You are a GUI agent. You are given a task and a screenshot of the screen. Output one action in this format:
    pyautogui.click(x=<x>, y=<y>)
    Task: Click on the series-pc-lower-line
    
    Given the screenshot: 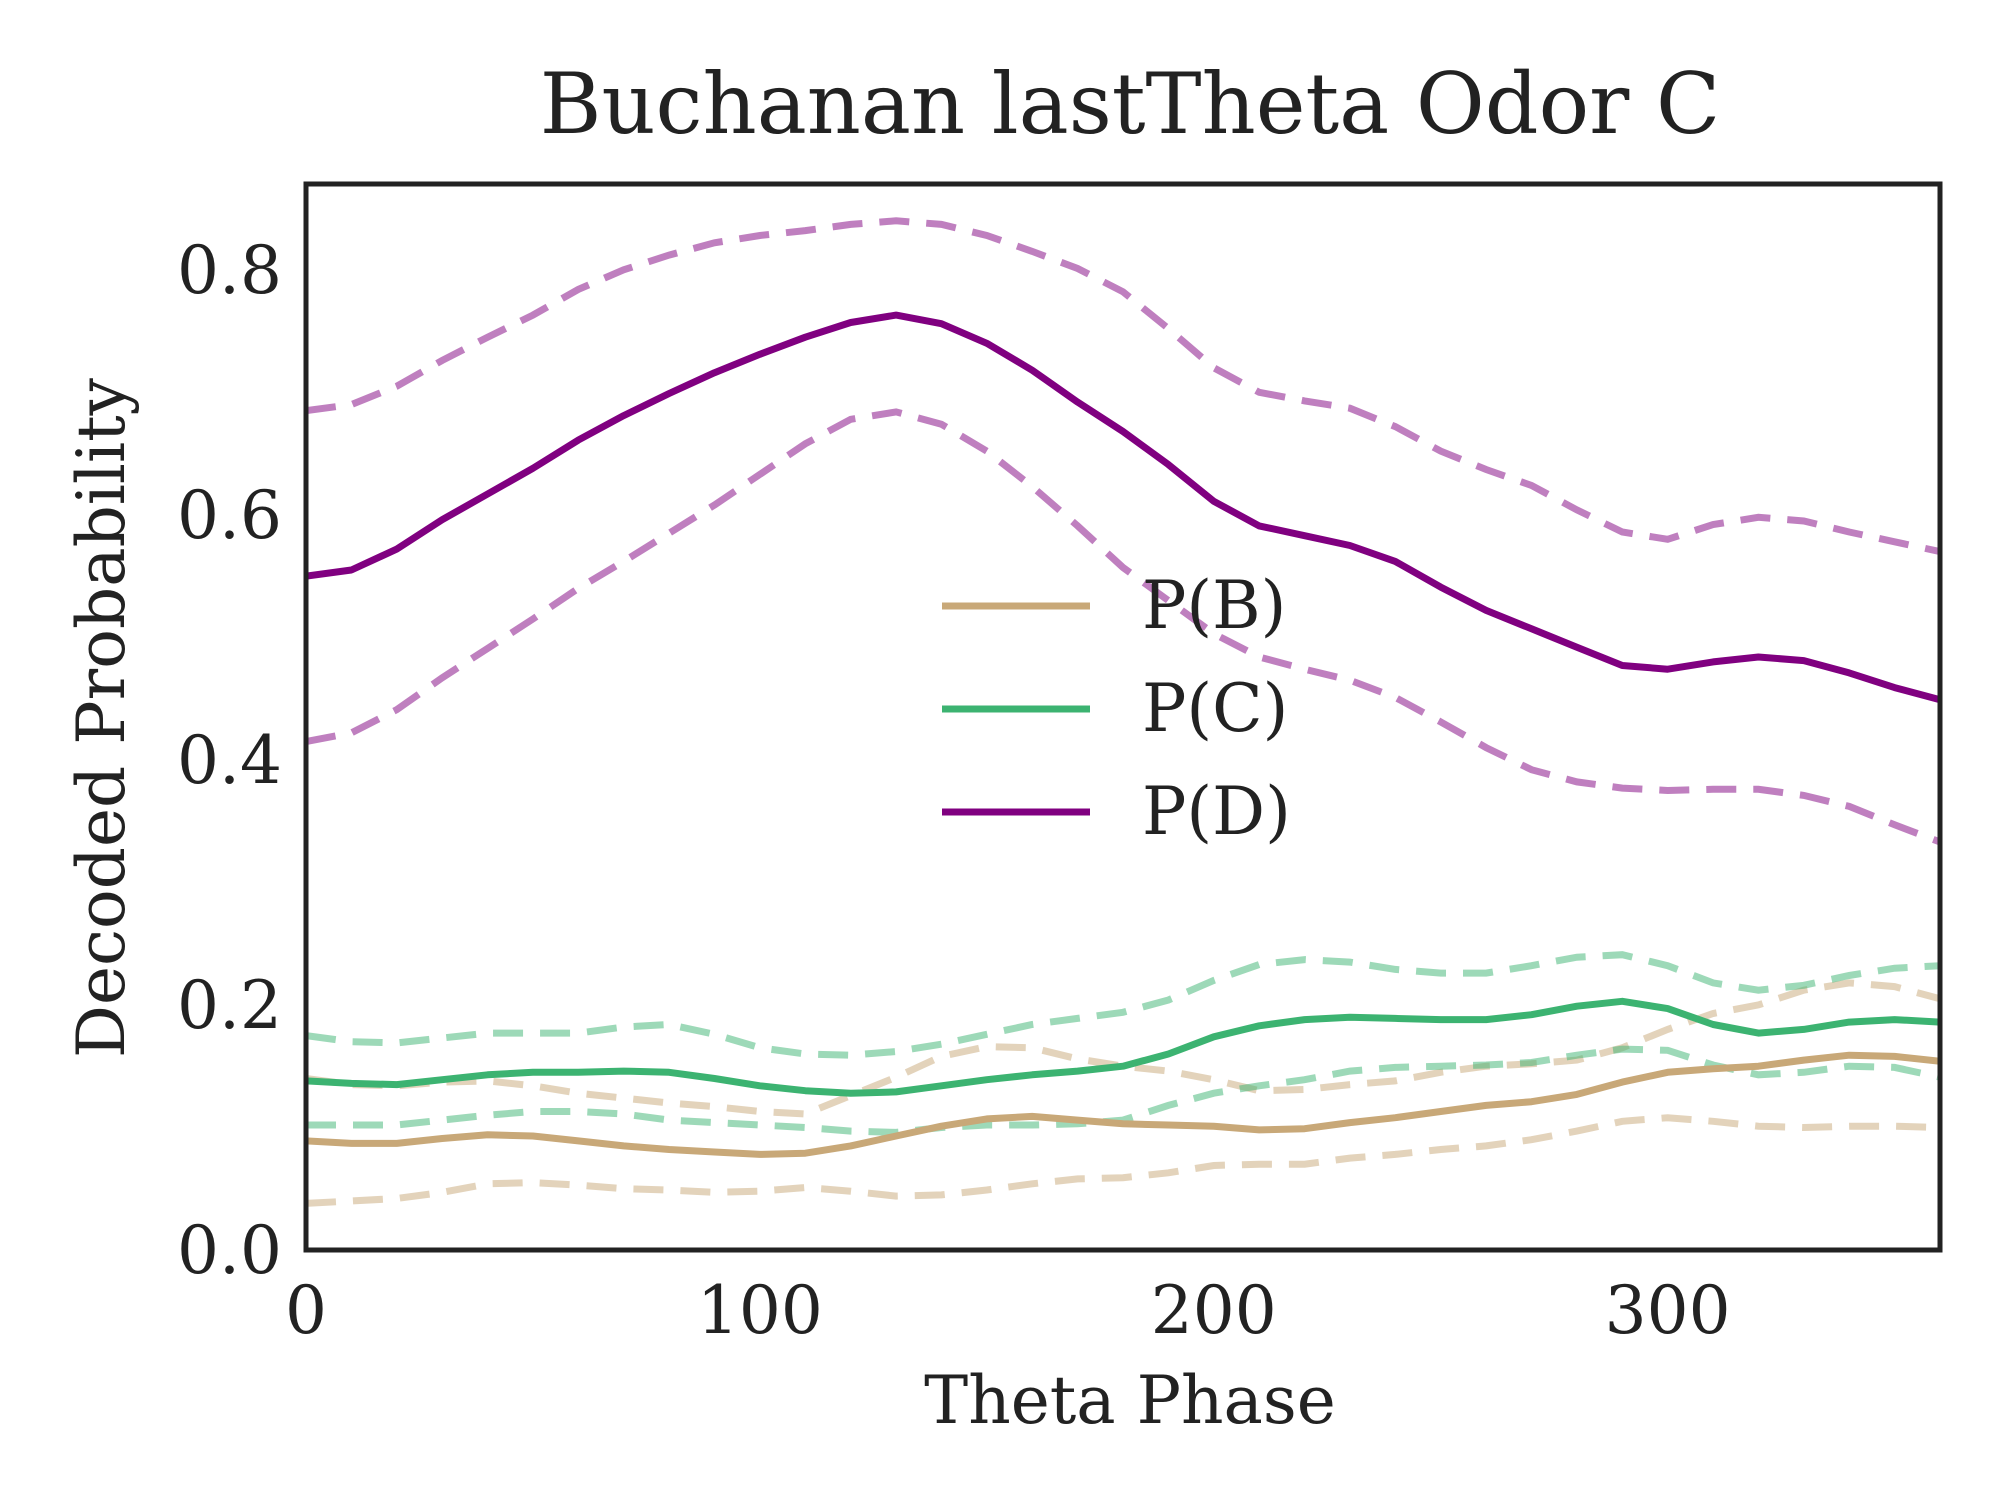 What is the action you would take?
    pyautogui.click(x=1123, y=1090)
    